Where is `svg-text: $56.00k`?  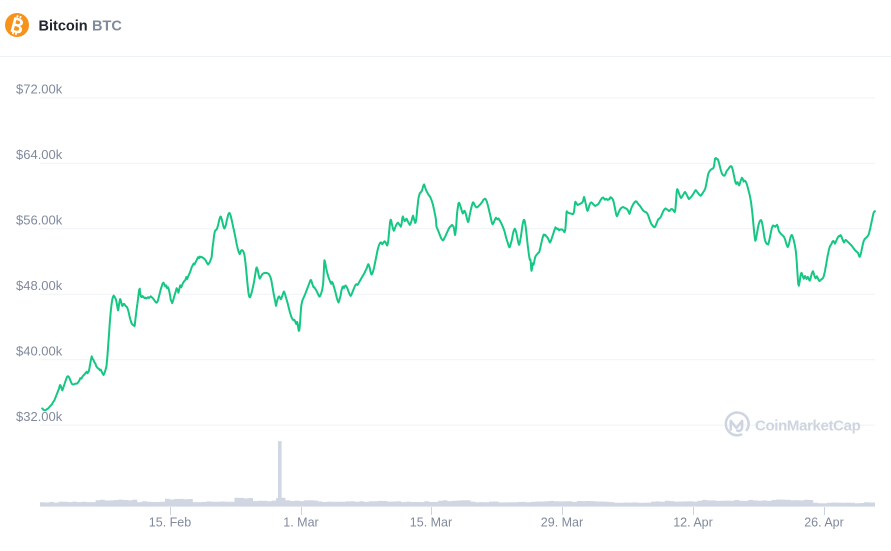
svg-text: $56.00k is located at coordinates (39, 220).